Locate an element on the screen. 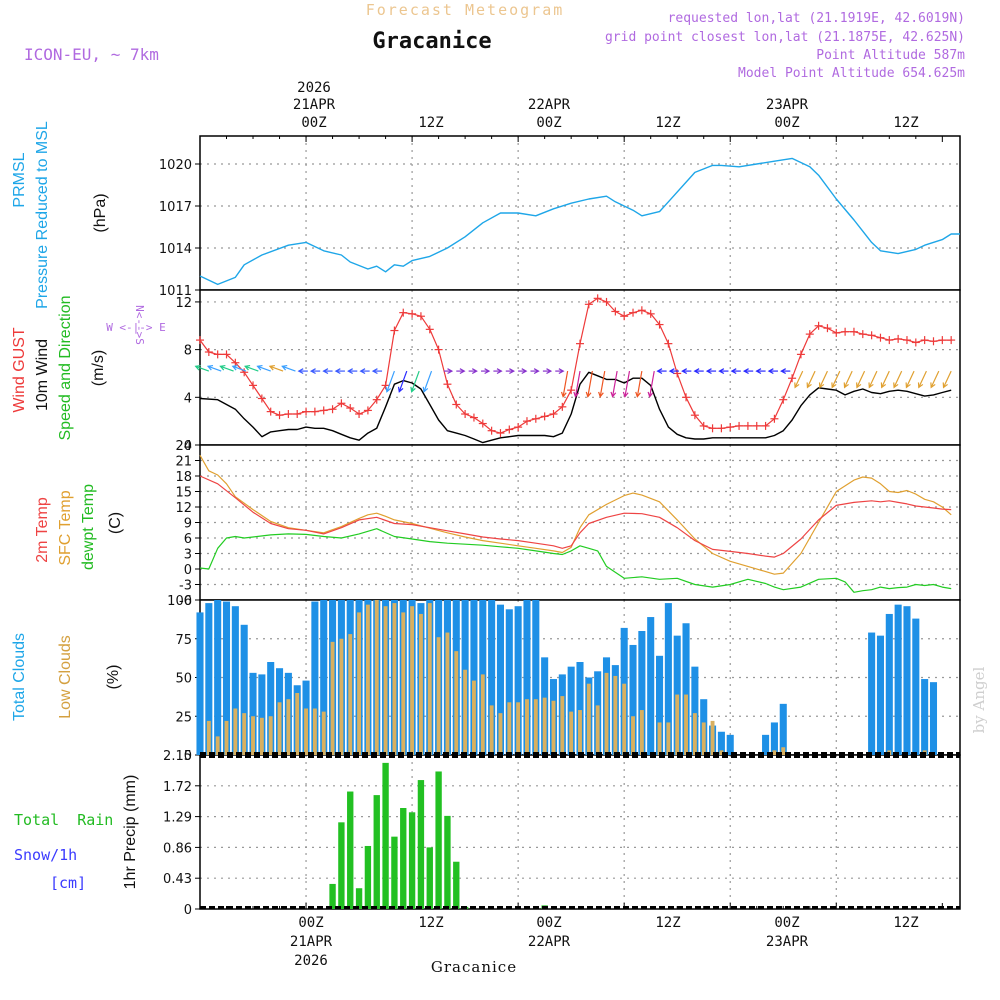 Image resolution: width=1000 pixels, height=1000 pixels. gust-label: Wind GUST is located at coordinates (19, 370).